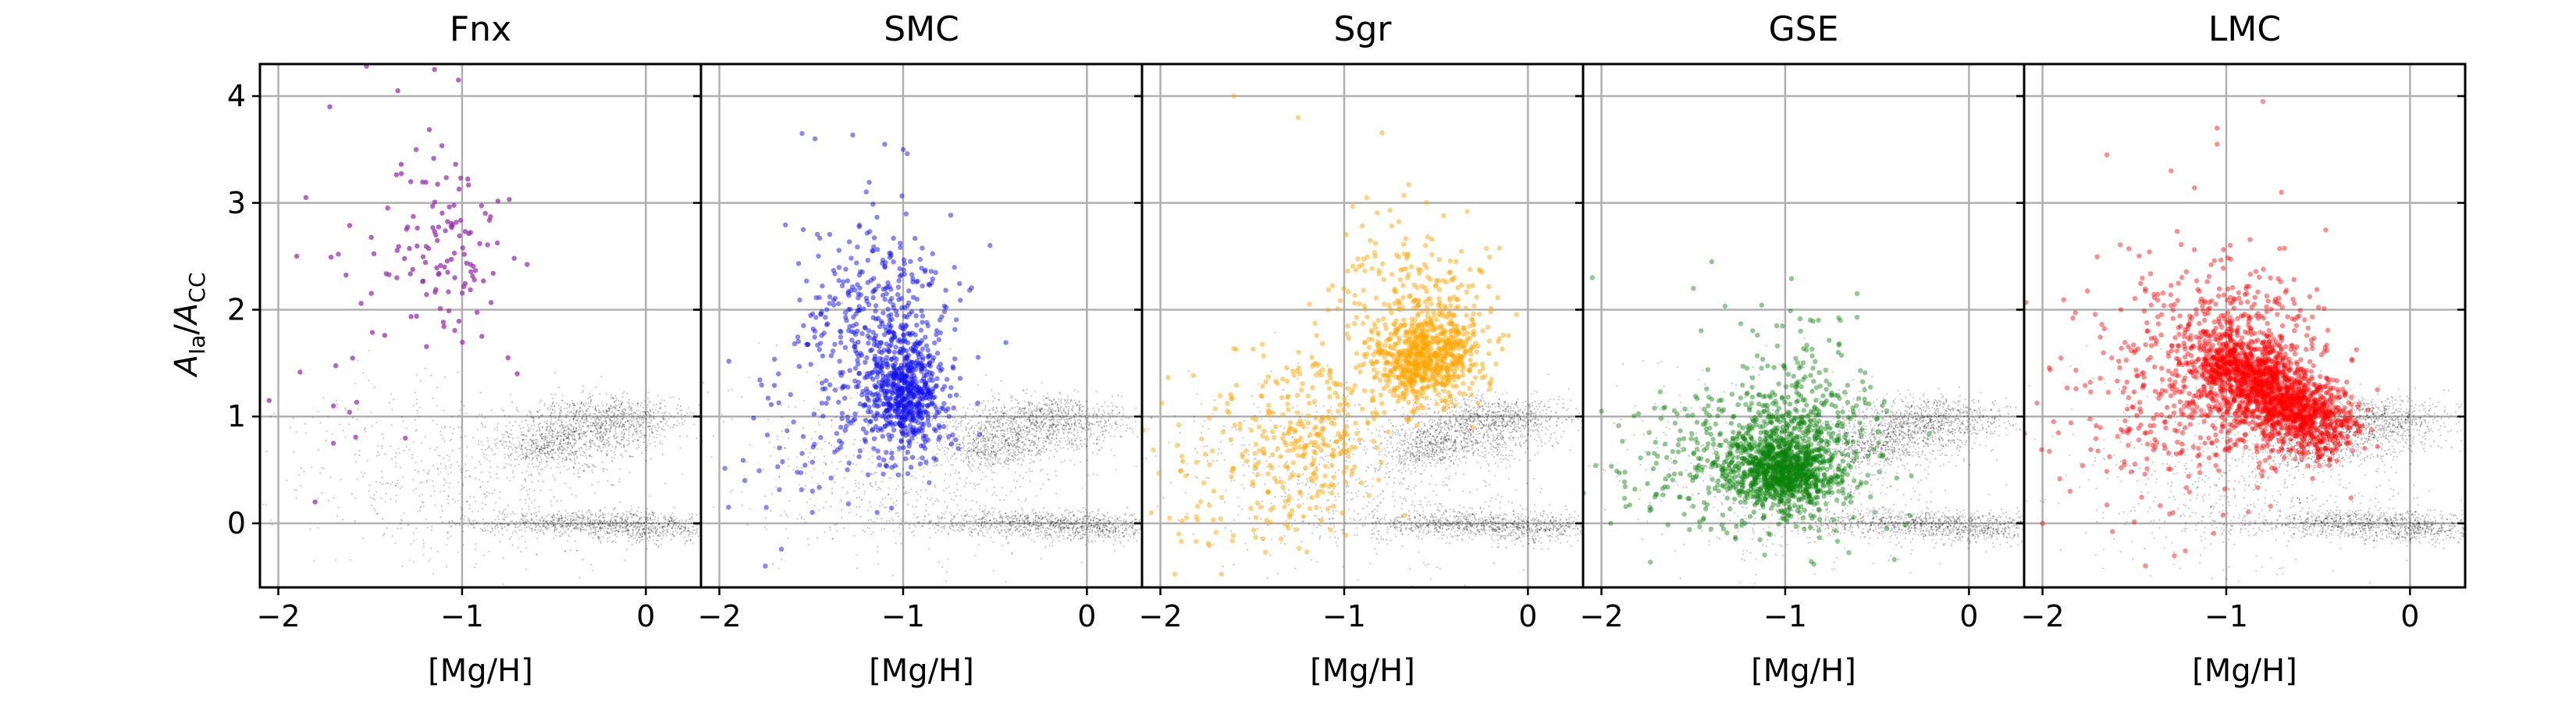 This screenshot has width=2576, height=703. I want to click on data-point, so click(451, 259).